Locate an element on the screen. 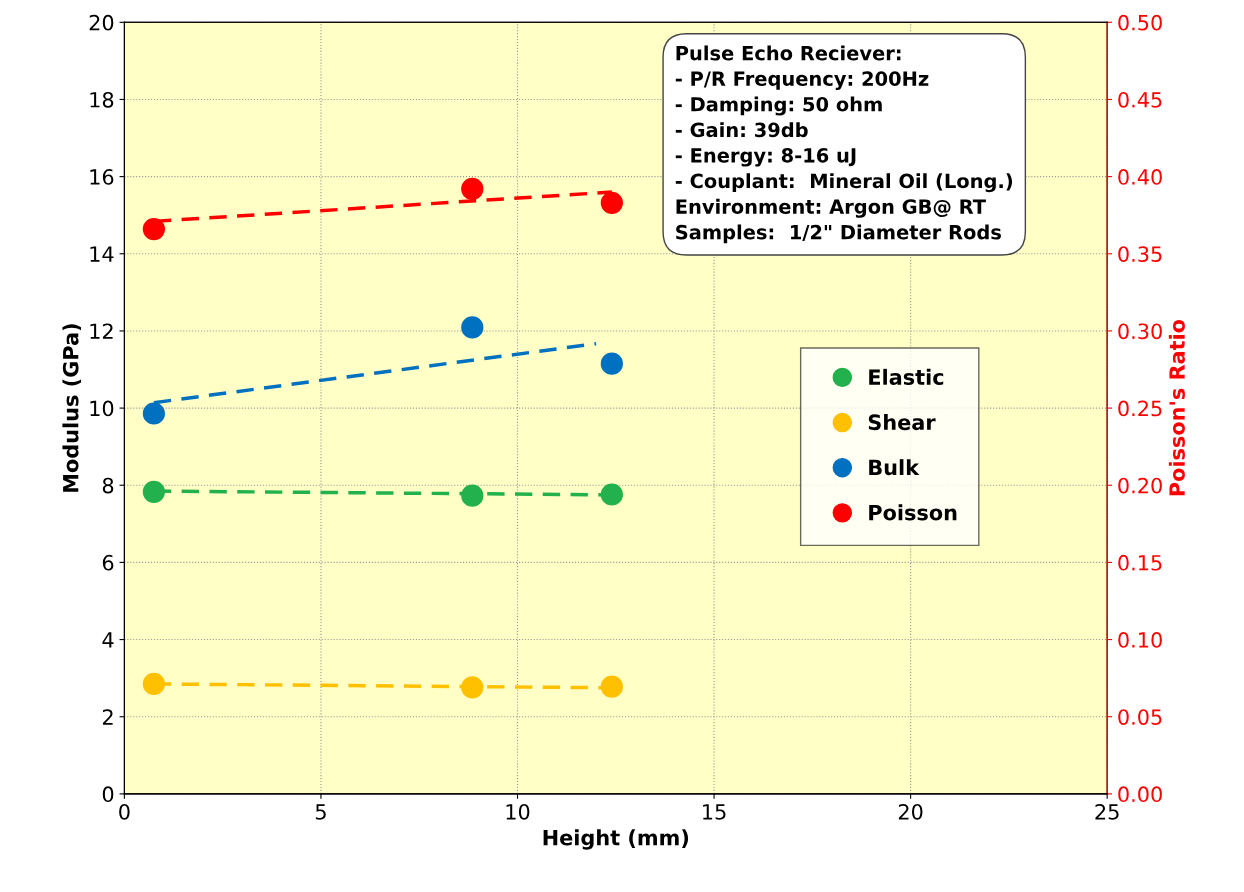 This screenshot has width=1244, height=892. legend-label: Shear is located at coordinates (902, 422).